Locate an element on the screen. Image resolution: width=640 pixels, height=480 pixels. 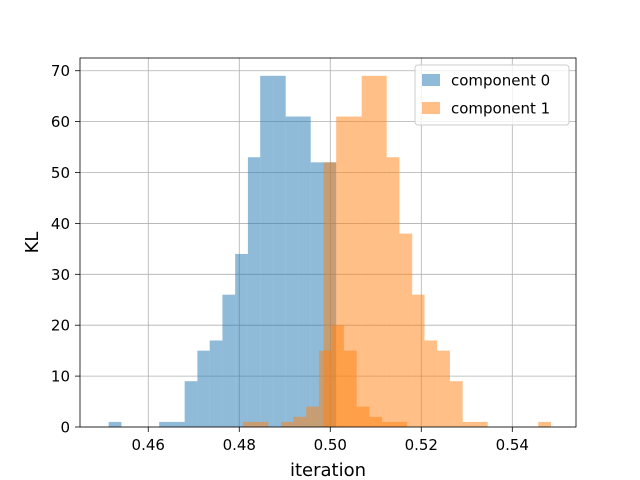
x-tick-label: 0.54 is located at coordinates (512, 445).